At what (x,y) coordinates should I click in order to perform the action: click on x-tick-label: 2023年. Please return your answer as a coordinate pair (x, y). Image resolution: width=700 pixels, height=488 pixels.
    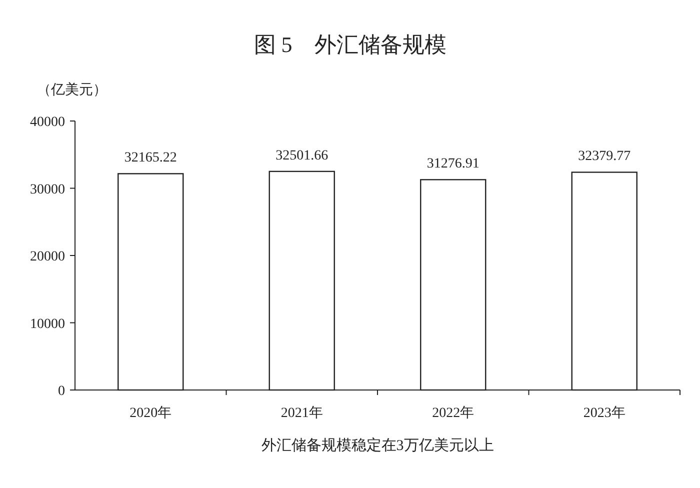
    Looking at the image, I should click on (604, 413).